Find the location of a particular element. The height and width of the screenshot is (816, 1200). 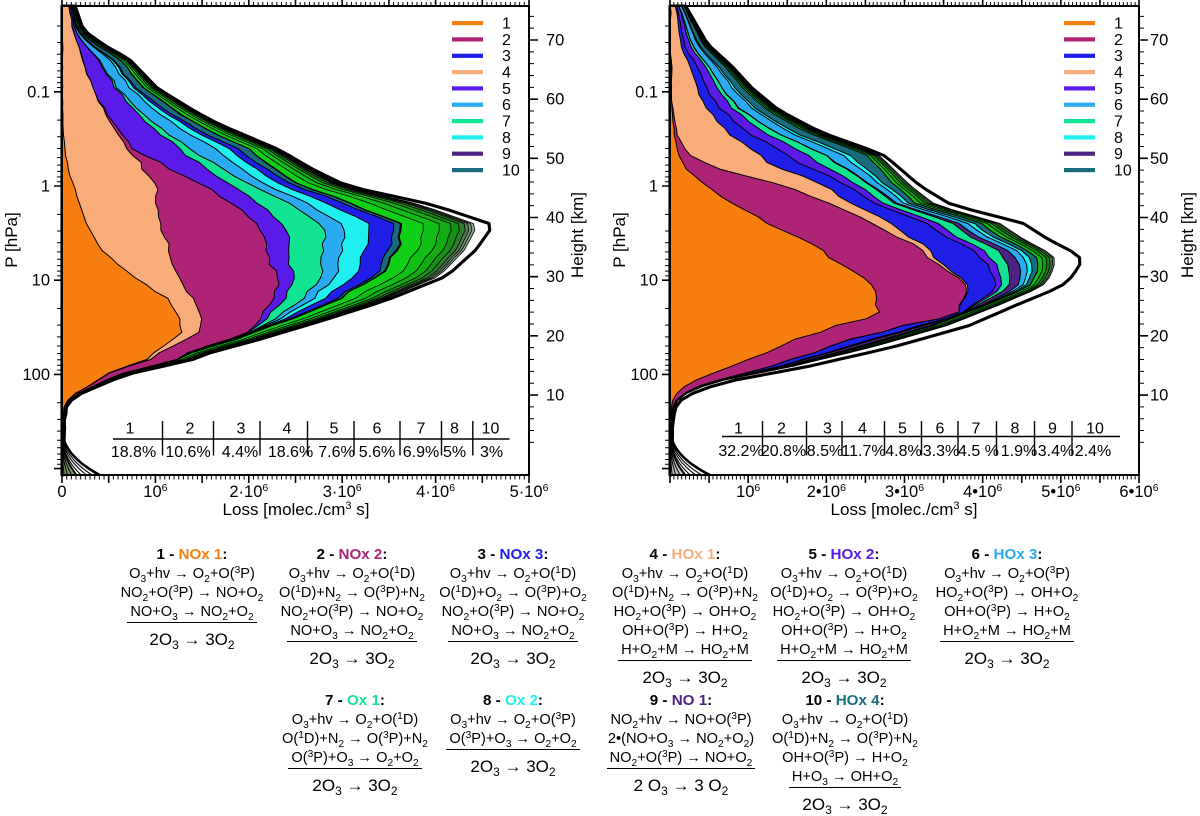

svg-text: 1.9% is located at coordinates (1019, 451).